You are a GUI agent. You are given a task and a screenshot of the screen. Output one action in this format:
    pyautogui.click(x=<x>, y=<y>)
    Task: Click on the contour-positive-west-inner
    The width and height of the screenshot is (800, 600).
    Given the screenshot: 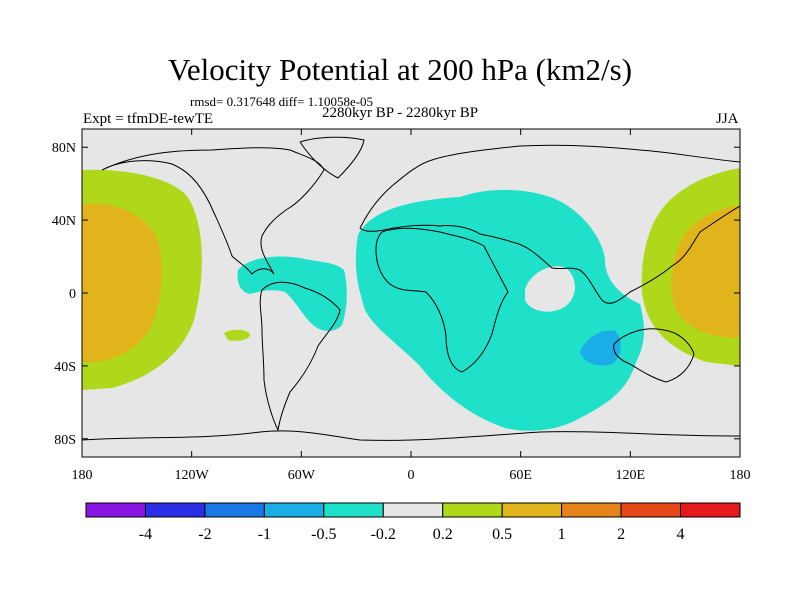 What is the action you would take?
    pyautogui.click(x=122, y=282)
    